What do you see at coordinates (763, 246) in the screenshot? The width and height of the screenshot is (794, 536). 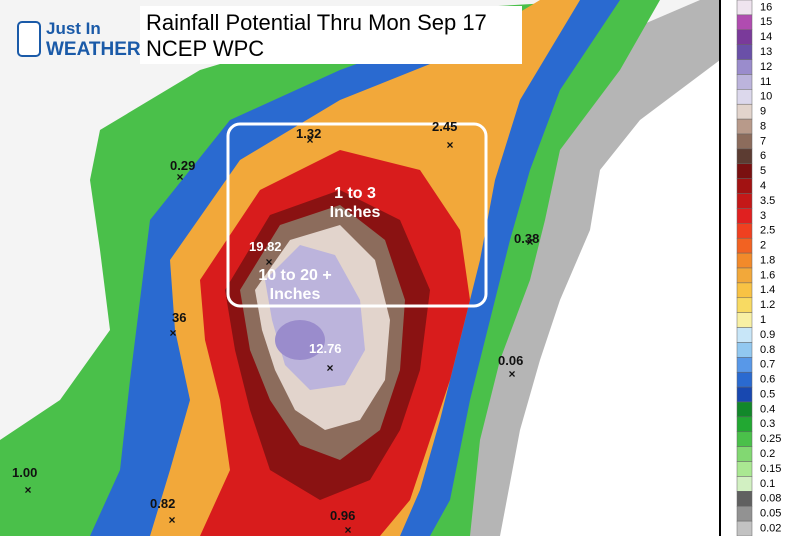 I see `legend-label: 2` at bounding box center [763, 246].